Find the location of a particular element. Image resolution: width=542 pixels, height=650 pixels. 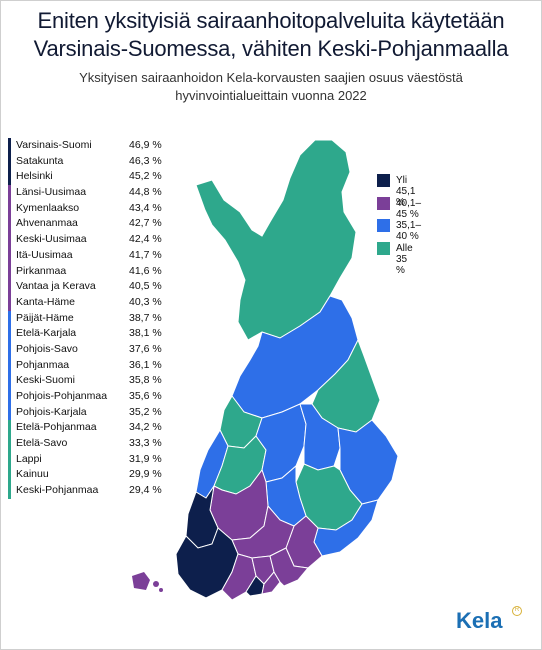

region-row: Kymenlaakso 43,4 % is located at coordinates (88, 208).